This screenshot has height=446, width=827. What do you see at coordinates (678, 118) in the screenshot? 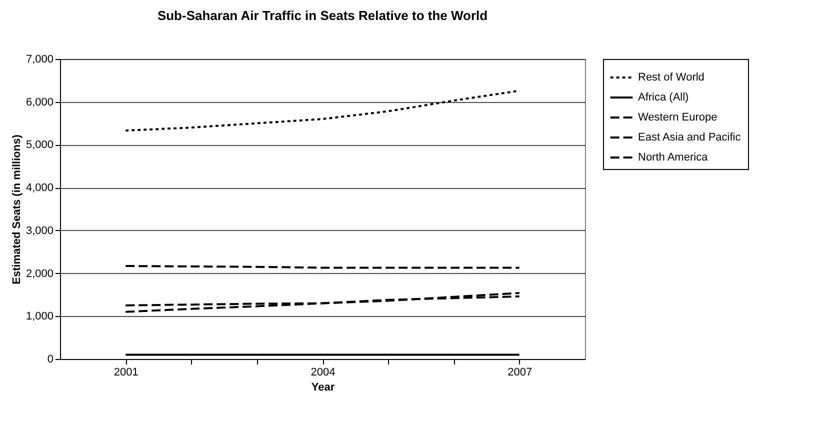
I see `legend-label: Western Europe` at bounding box center [678, 118].